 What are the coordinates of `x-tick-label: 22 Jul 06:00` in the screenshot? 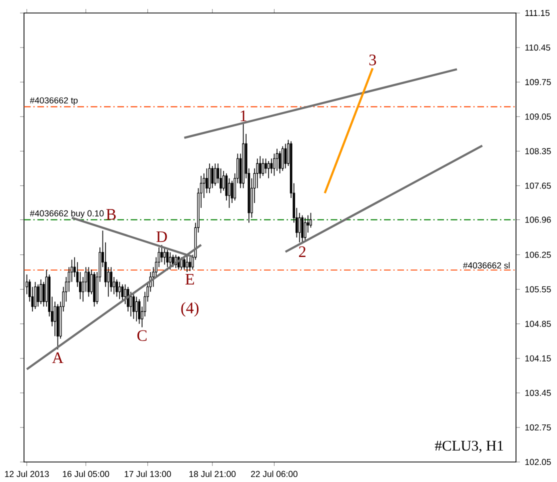 It's located at (274, 474).